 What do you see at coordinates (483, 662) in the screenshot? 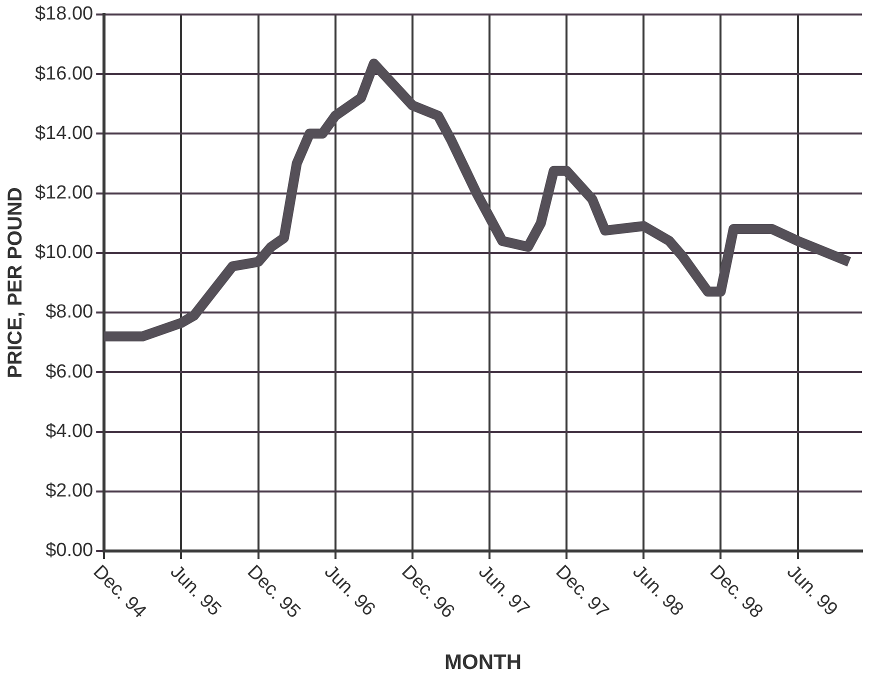
I see `x-axis-title: MONTH` at bounding box center [483, 662].